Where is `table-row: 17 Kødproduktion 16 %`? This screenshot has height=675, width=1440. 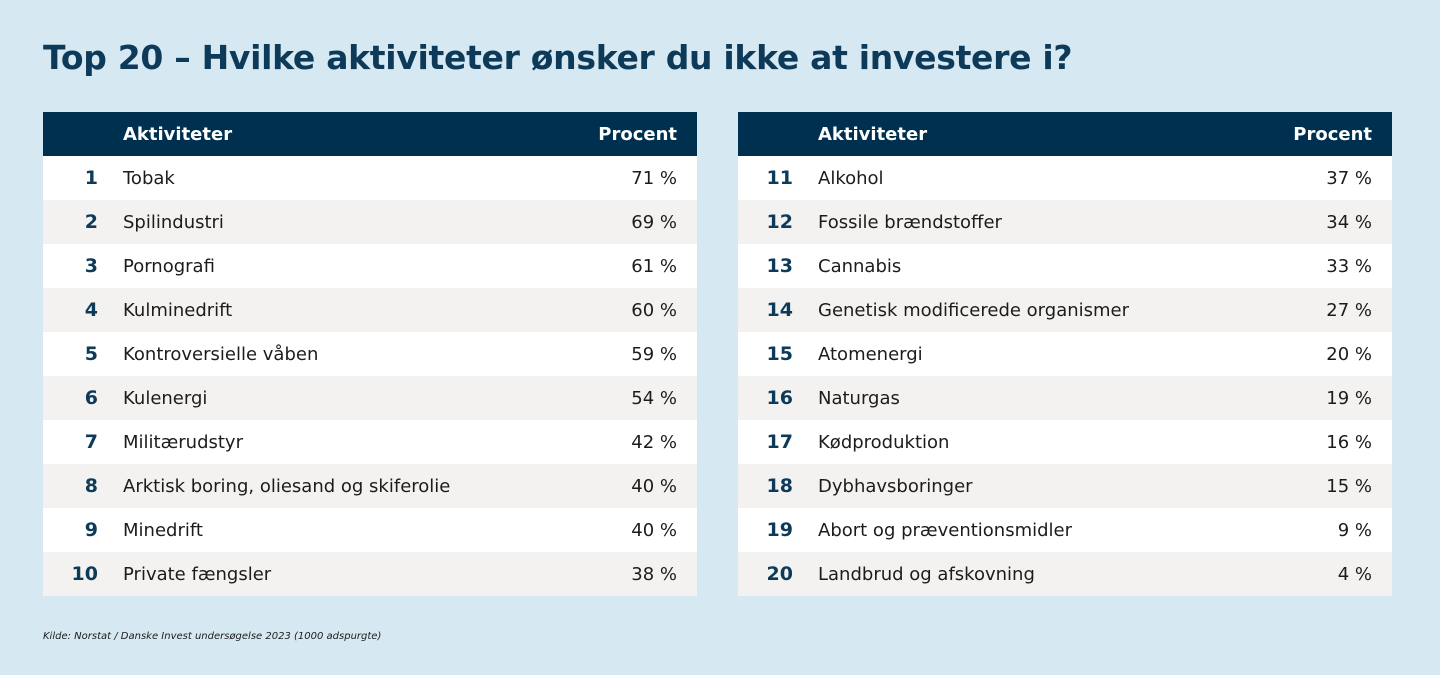 table-row: 17 Kødproduktion 16 % is located at coordinates (1065, 442).